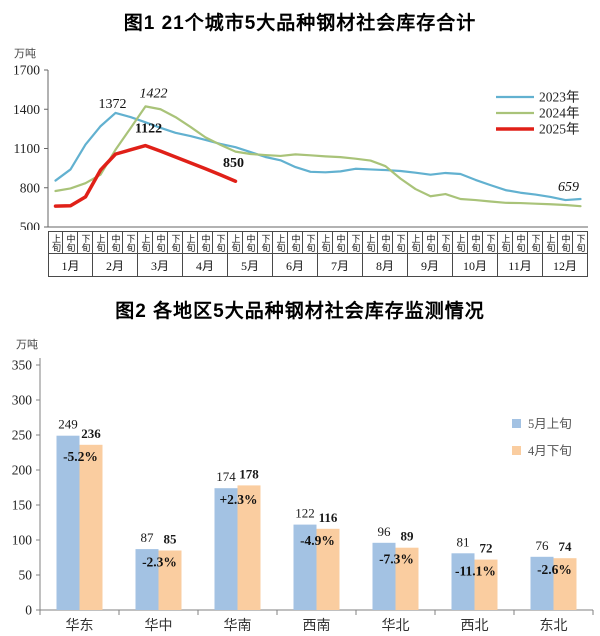 This screenshot has height=636, width=600. What do you see at coordinates (317, 540) in the screenshot?
I see `bar-change-label: -4.9%` at bounding box center [317, 540].